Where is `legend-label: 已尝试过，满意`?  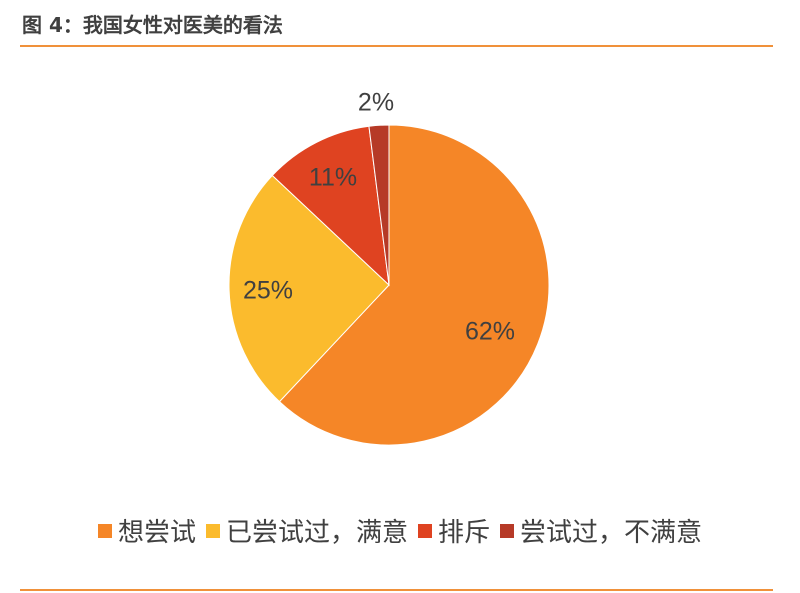
legend-label: 已尝试过，满意 is located at coordinates (316, 533).